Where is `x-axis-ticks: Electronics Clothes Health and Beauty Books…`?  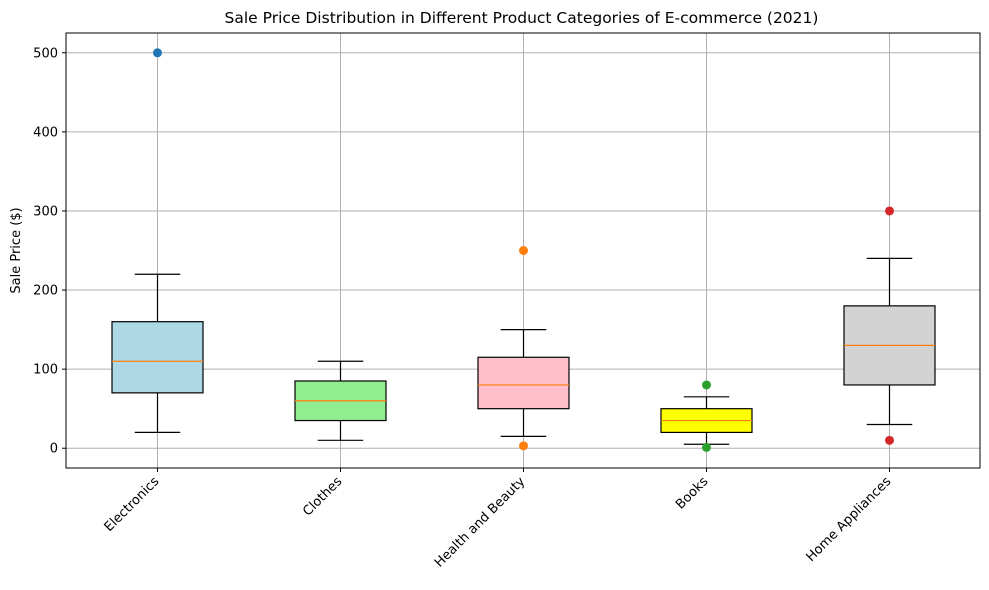 x-axis-ticks: Electronics Clothes Health and Beauty Books… is located at coordinates (498, 519).